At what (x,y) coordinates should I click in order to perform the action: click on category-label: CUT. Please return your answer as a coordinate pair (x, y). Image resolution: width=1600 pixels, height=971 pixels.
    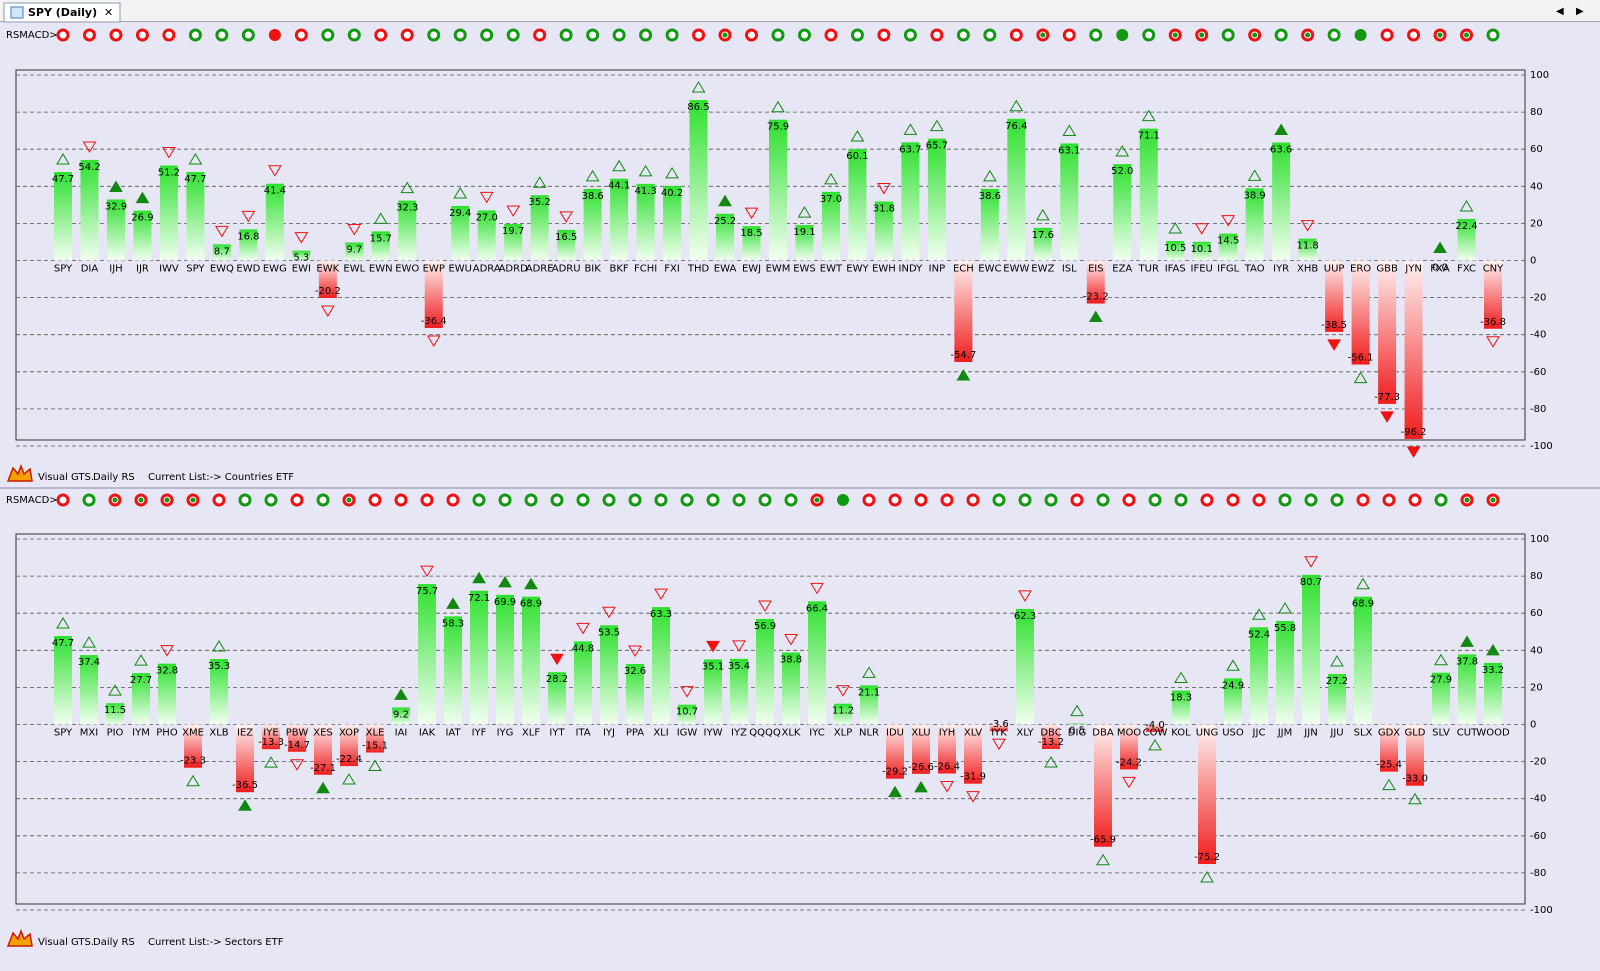
    Looking at the image, I should click on (1467, 733).